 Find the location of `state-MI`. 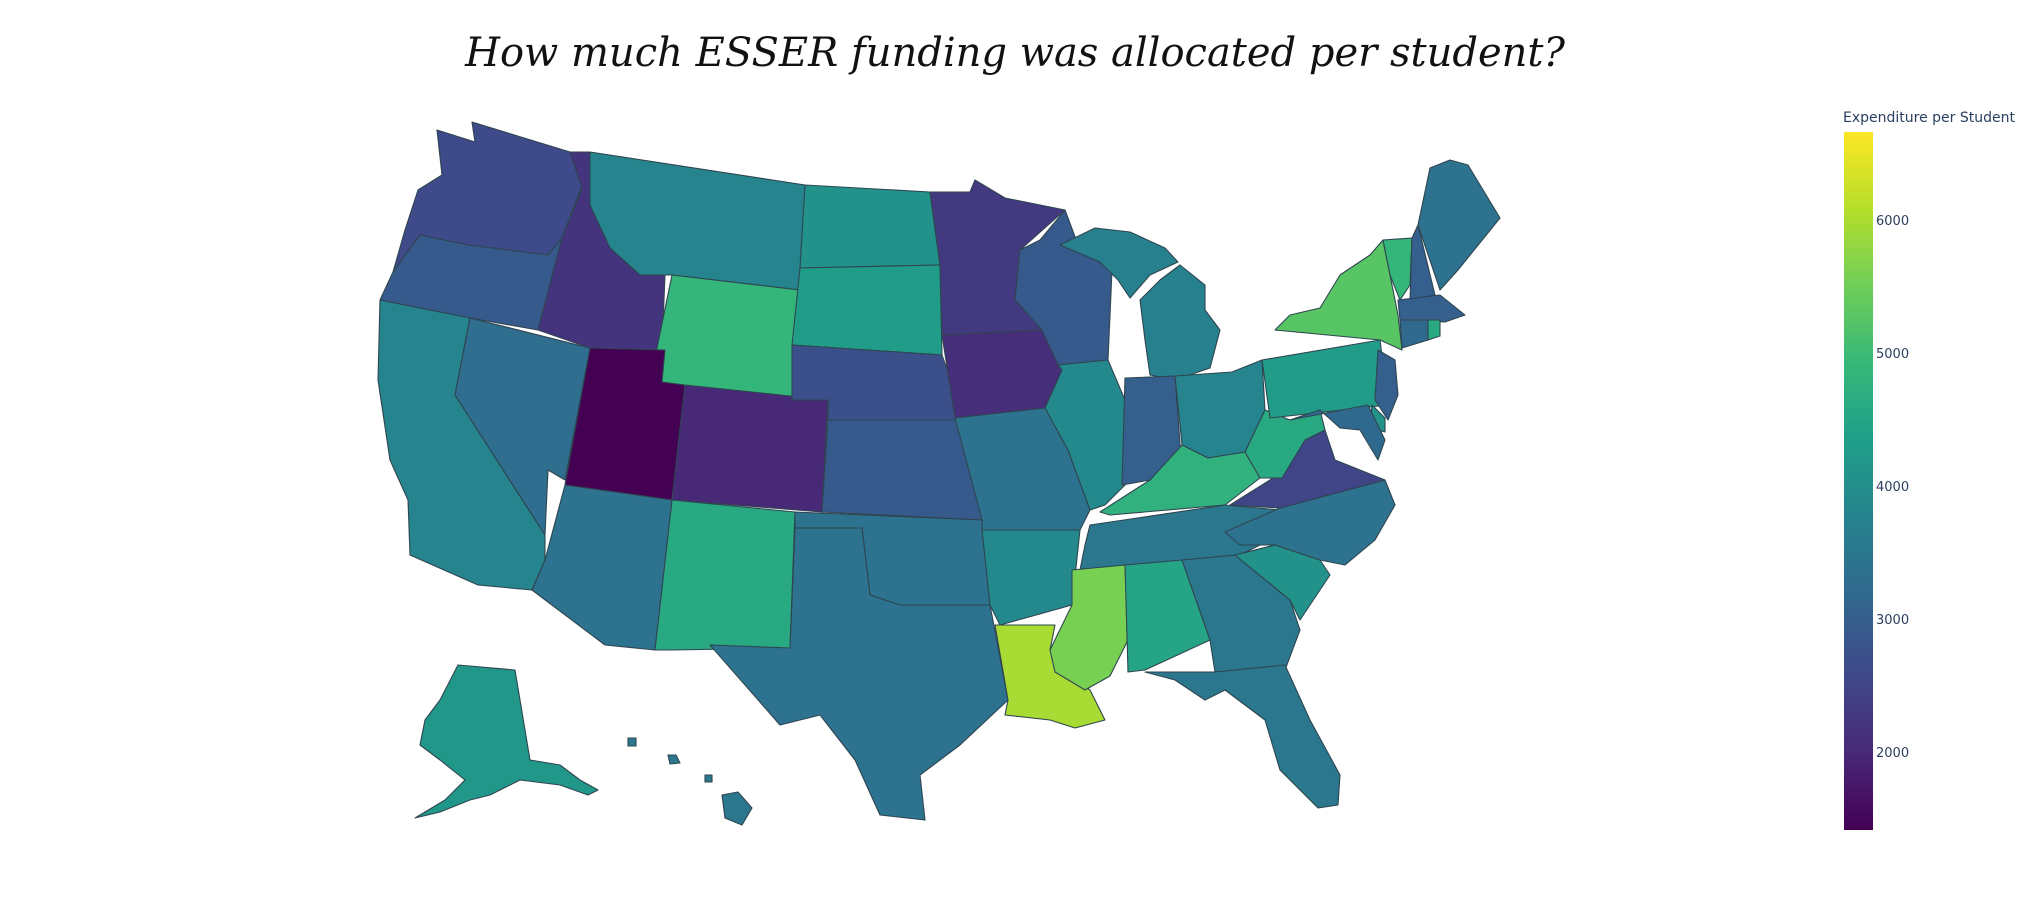

state-MI is located at coordinates (1140, 304).